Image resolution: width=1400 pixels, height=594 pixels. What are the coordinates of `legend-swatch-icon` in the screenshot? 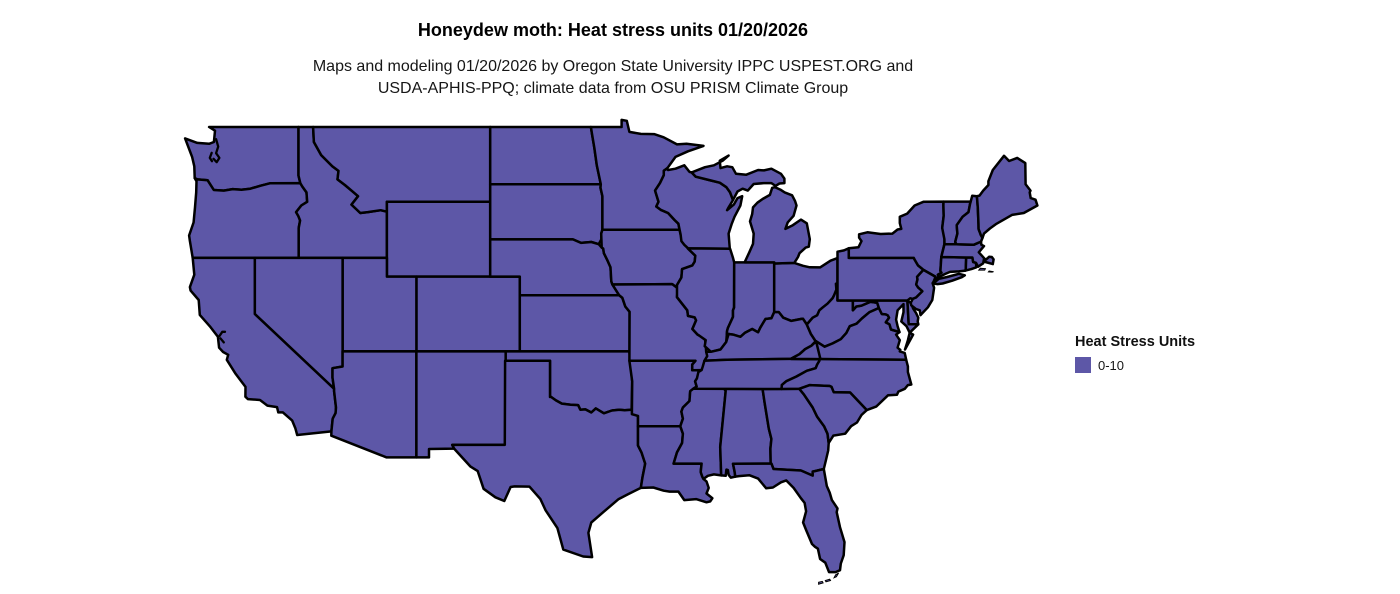 It's located at (1083, 365).